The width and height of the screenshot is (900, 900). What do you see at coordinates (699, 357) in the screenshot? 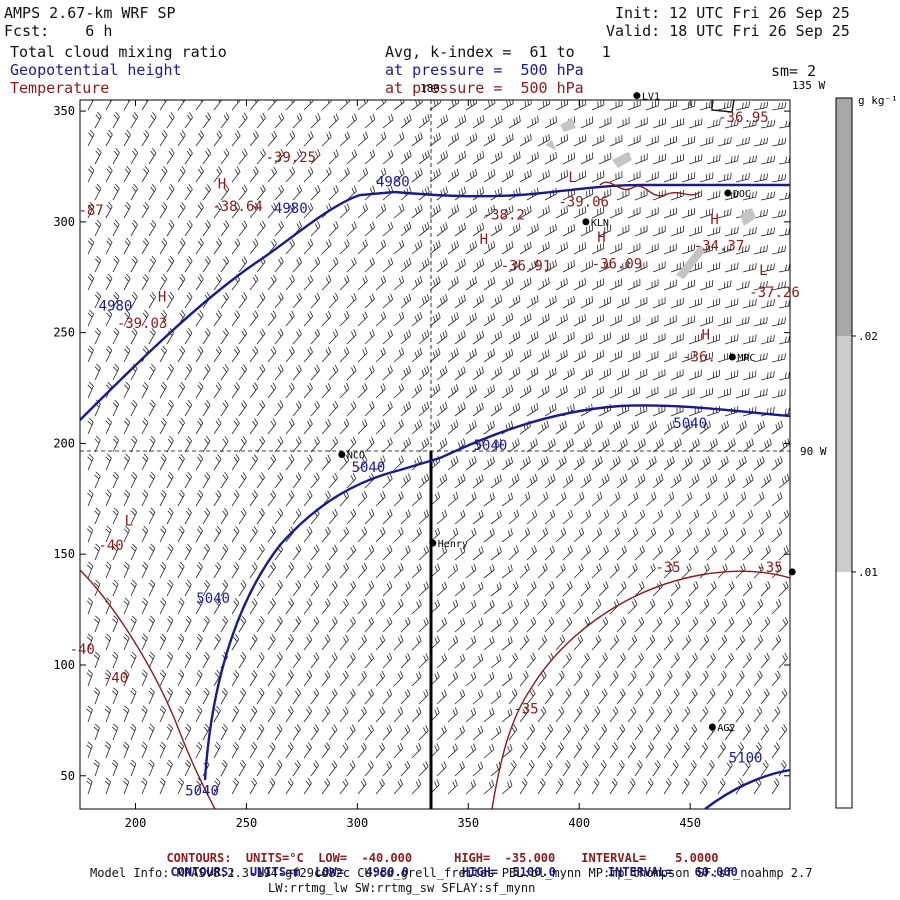
I see `temp-label: -36.` at bounding box center [699, 357].